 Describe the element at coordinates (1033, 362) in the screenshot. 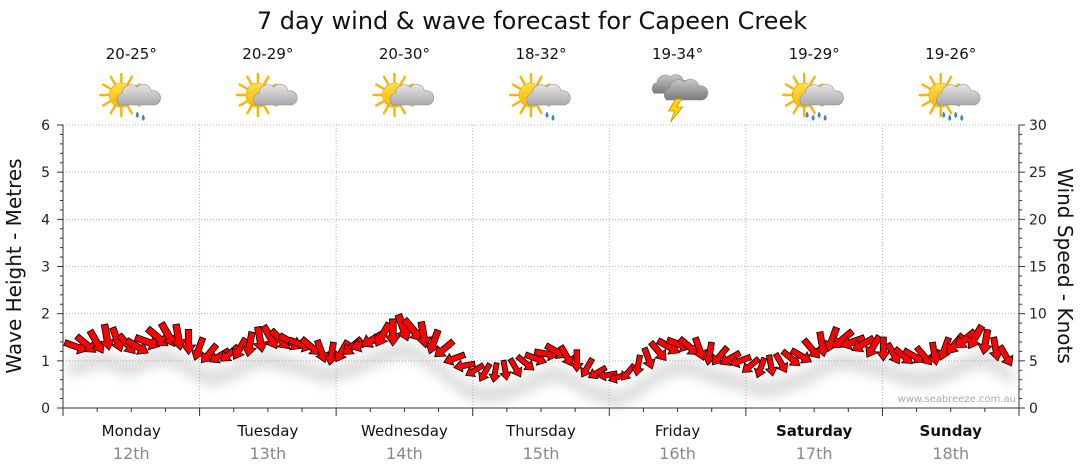

I see `right-tick-label: 5` at that location.